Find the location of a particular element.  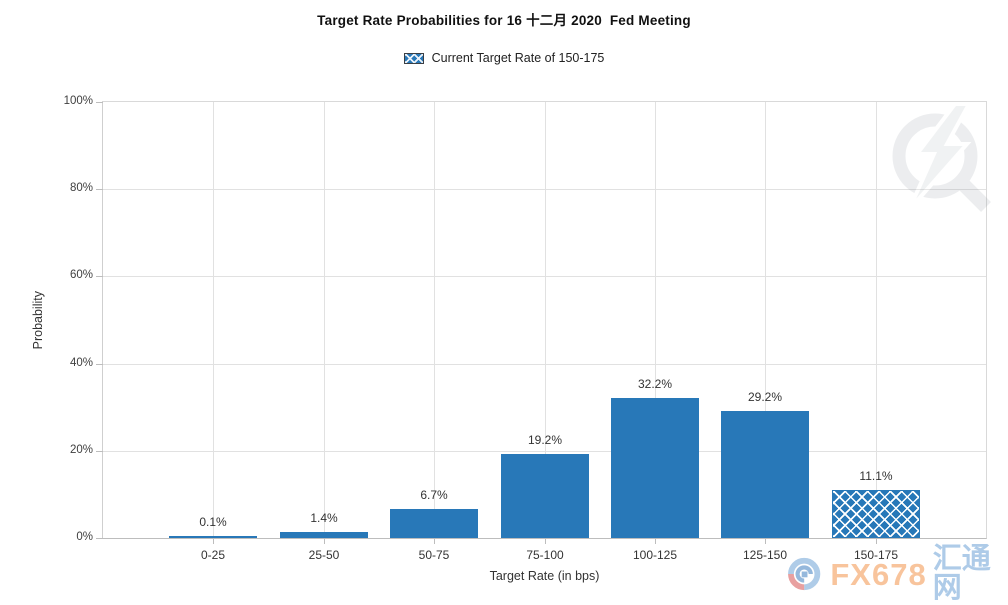

y-axis-title: Probability is located at coordinates (38, 320).